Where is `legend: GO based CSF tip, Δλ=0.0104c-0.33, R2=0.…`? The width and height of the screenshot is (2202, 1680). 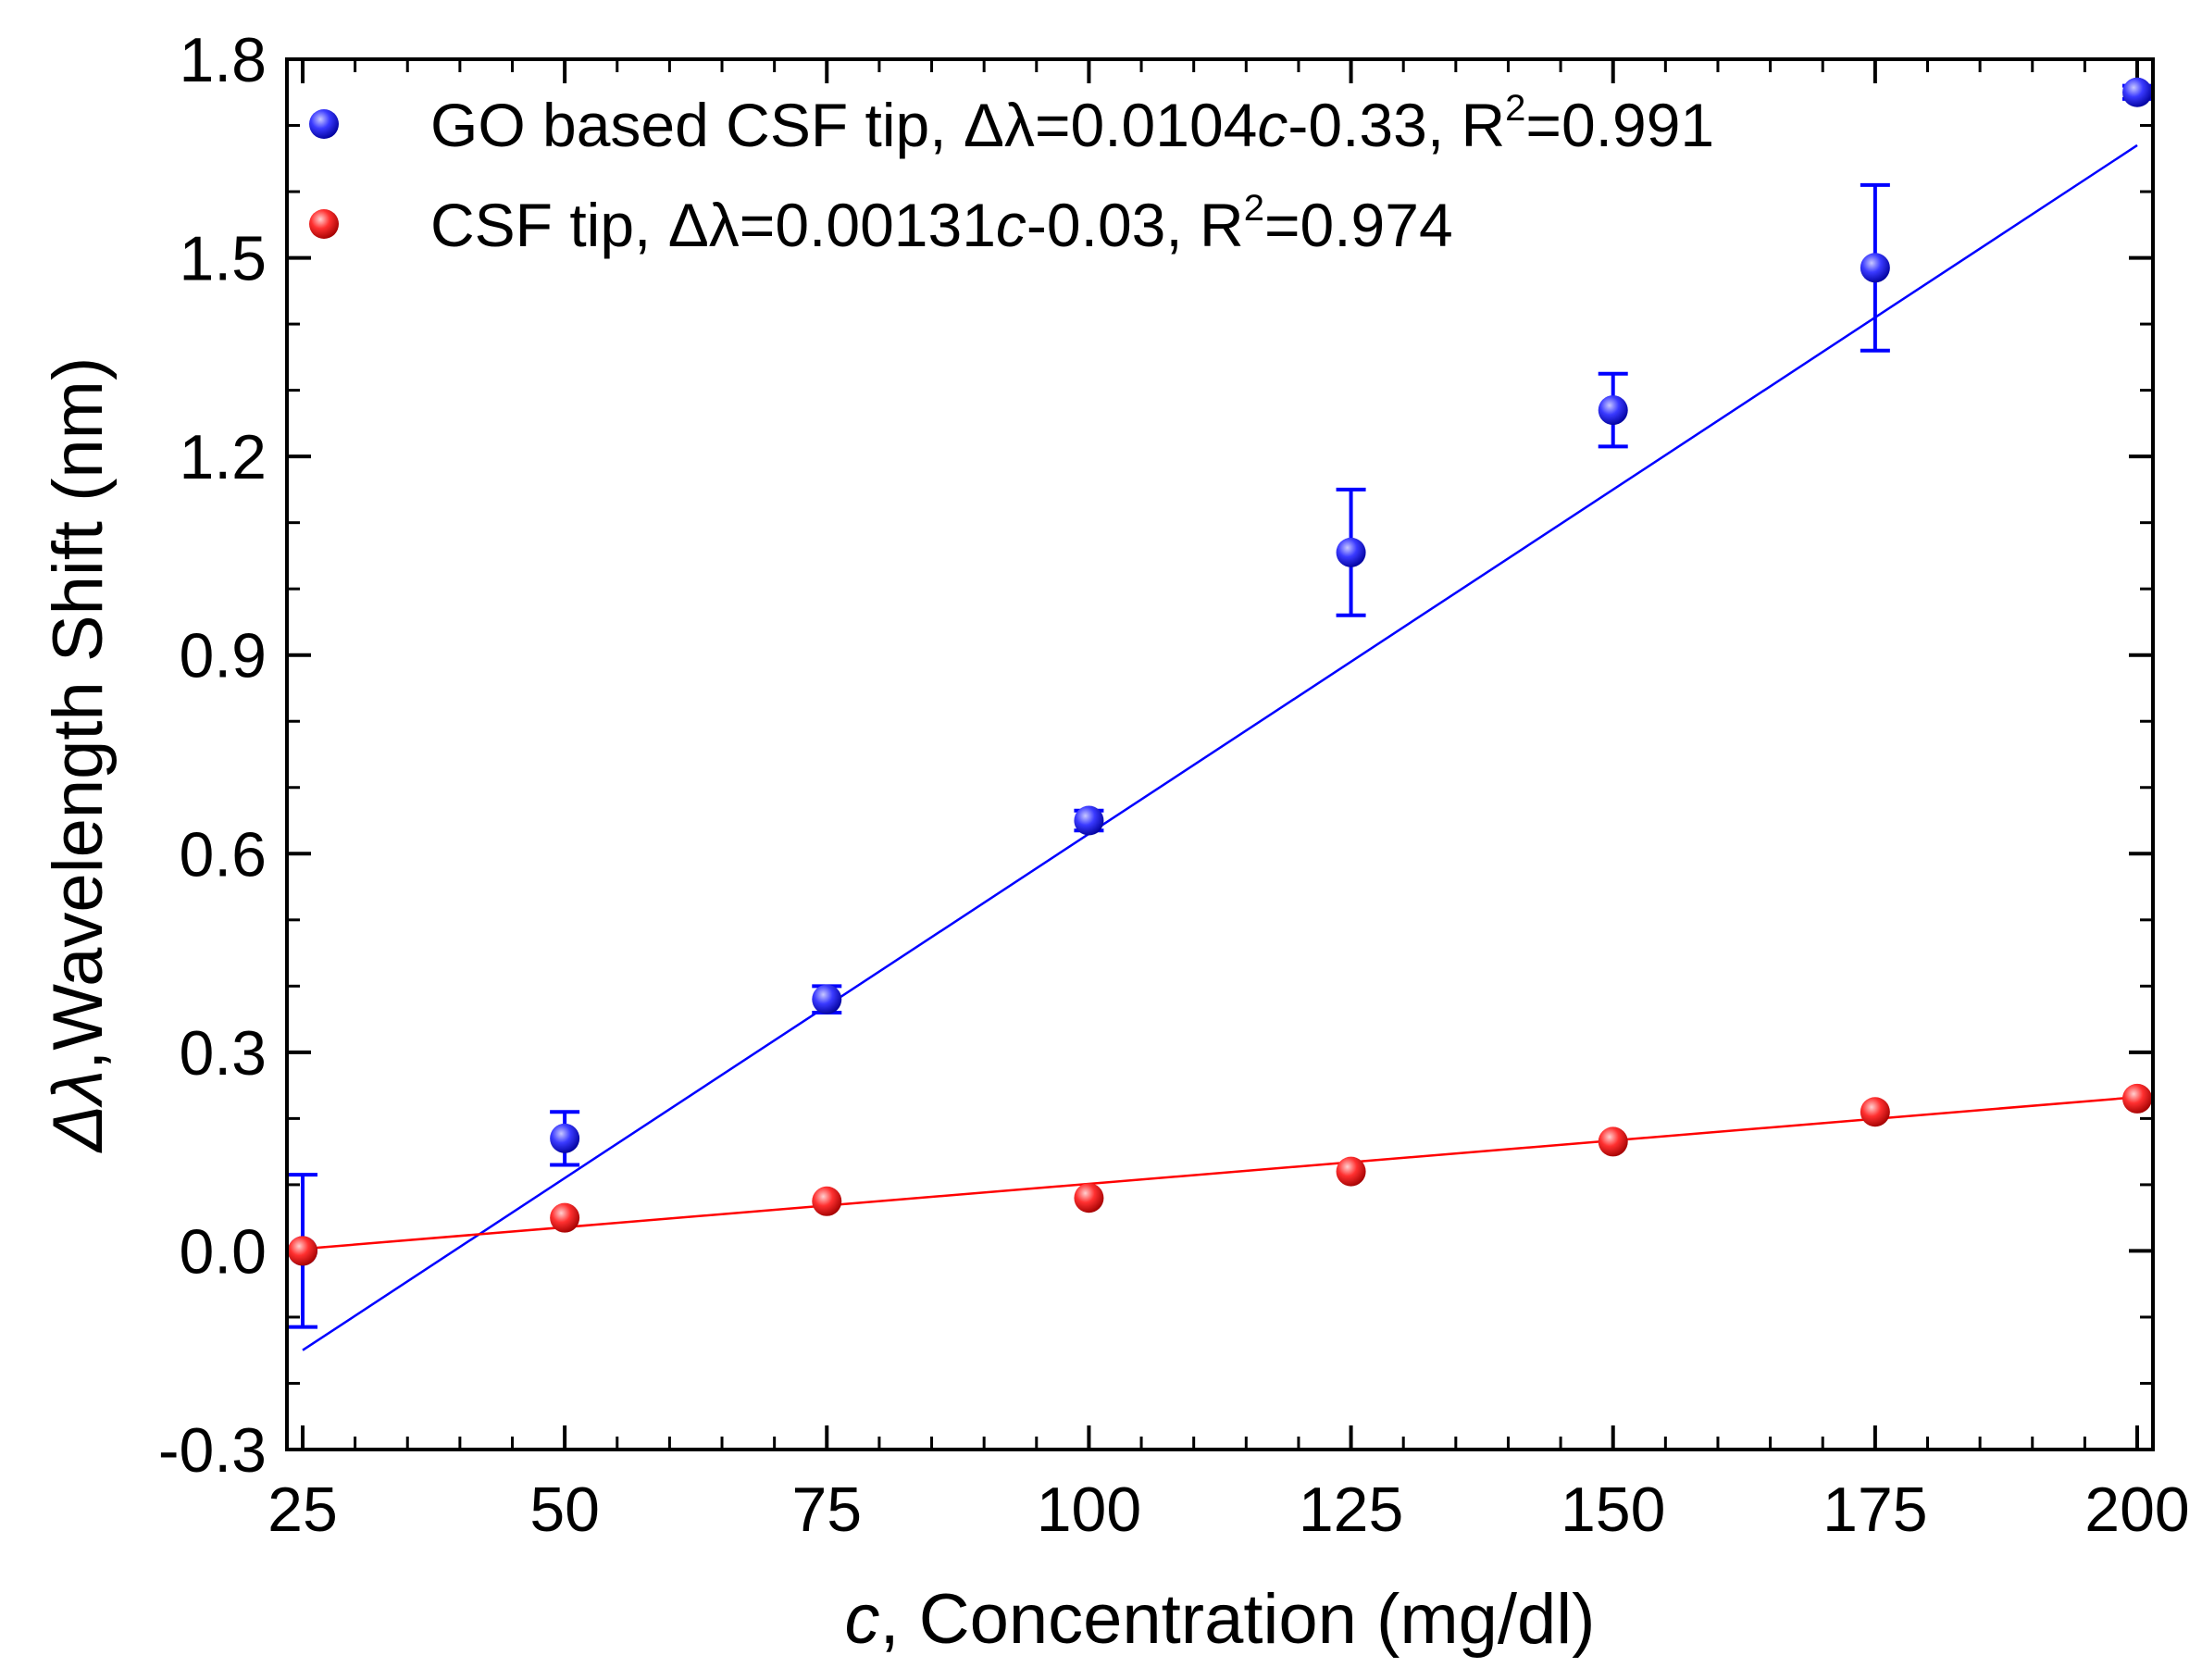 legend: GO based CSF tip, Δλ=0.0104c-0.33, R2=0.… is located at coordinates (1011, 173).